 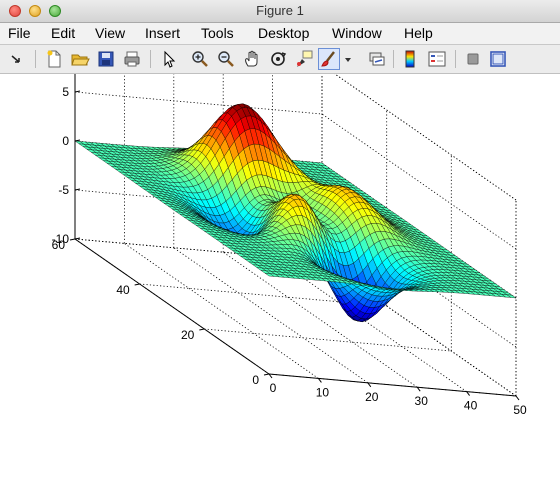 I want to click on title-bar: Figure 1, so click(x=280, y=11).